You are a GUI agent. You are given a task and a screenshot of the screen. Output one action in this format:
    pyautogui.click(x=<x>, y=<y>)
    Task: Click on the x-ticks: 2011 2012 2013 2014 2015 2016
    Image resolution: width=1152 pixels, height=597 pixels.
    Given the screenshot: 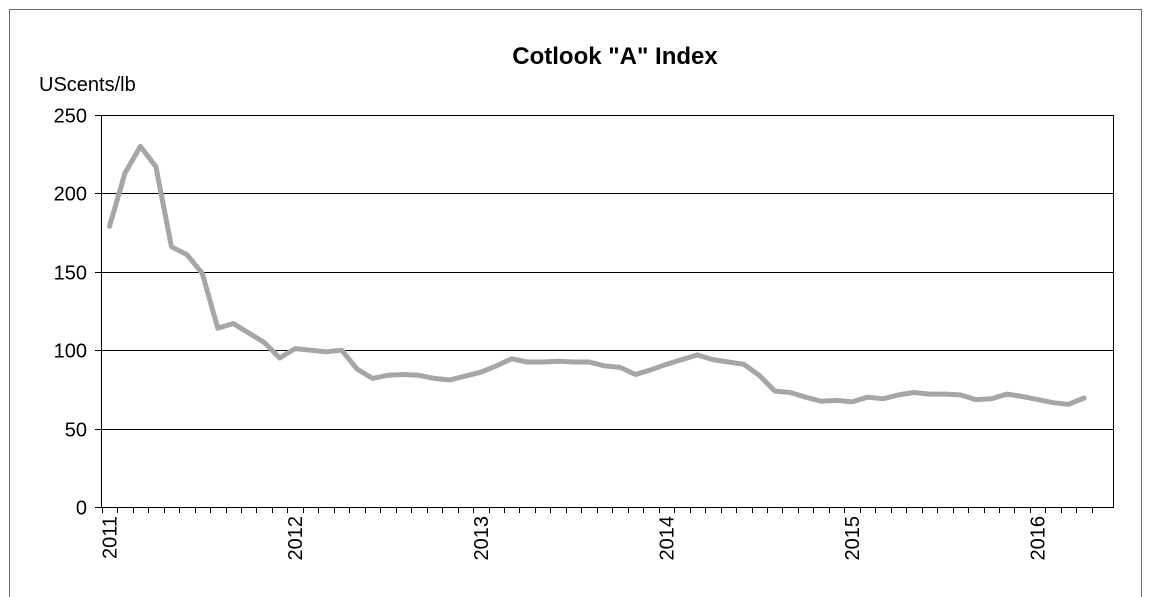 What is the action you would take?
    pyautogui.click(x=596, y=534)
    